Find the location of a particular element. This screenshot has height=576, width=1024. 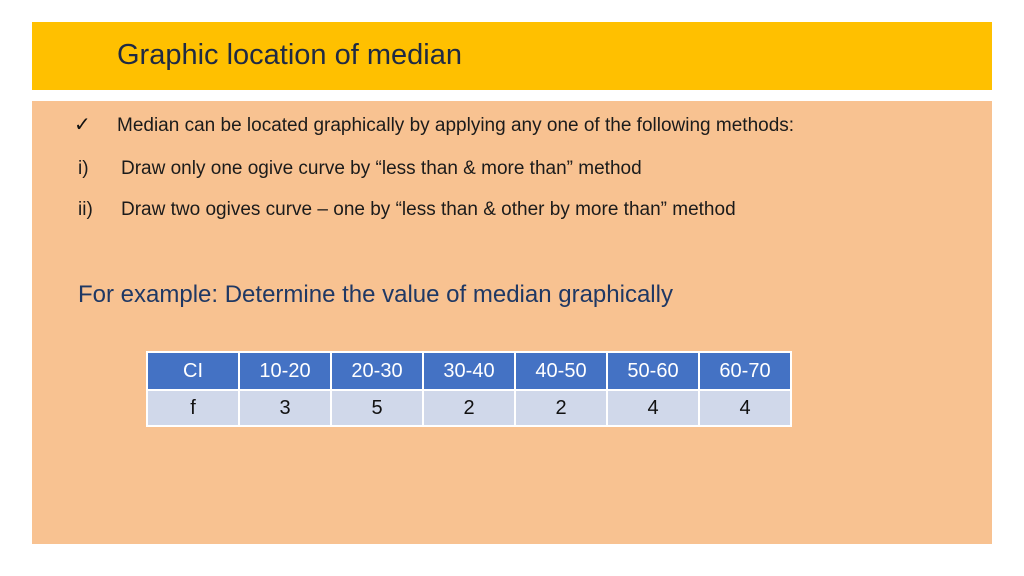

table-cell: 3 is located at coordinates (285, 408).